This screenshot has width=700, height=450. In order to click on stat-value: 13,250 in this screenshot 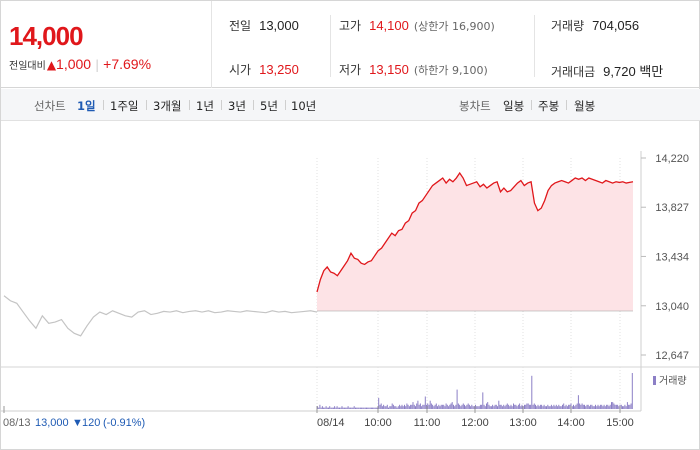, I will do `click(279, 69)`.